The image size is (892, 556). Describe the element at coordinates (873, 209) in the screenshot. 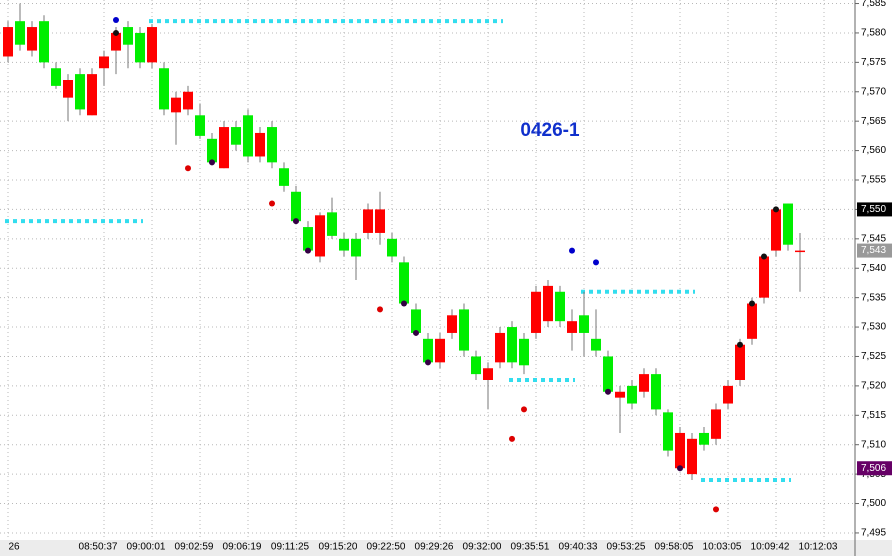

I see `price-tag-label: 7,550` at that location.